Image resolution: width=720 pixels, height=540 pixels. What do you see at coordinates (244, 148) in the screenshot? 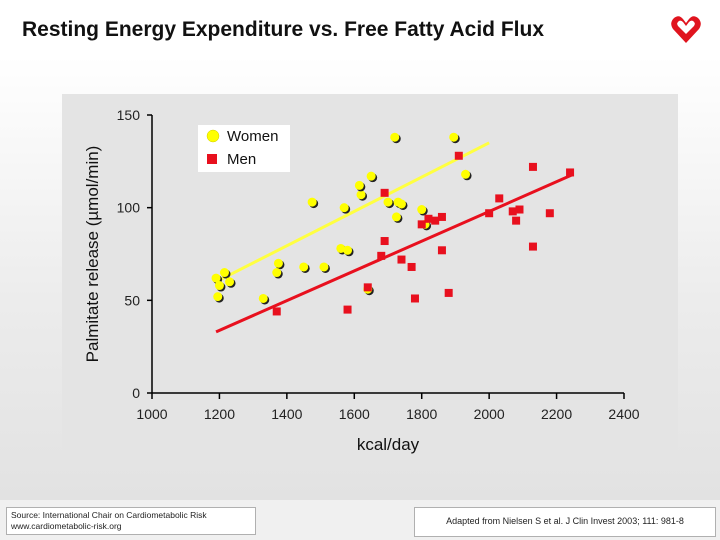
I see `legend: Women Men` at bounding box center [244, 148].